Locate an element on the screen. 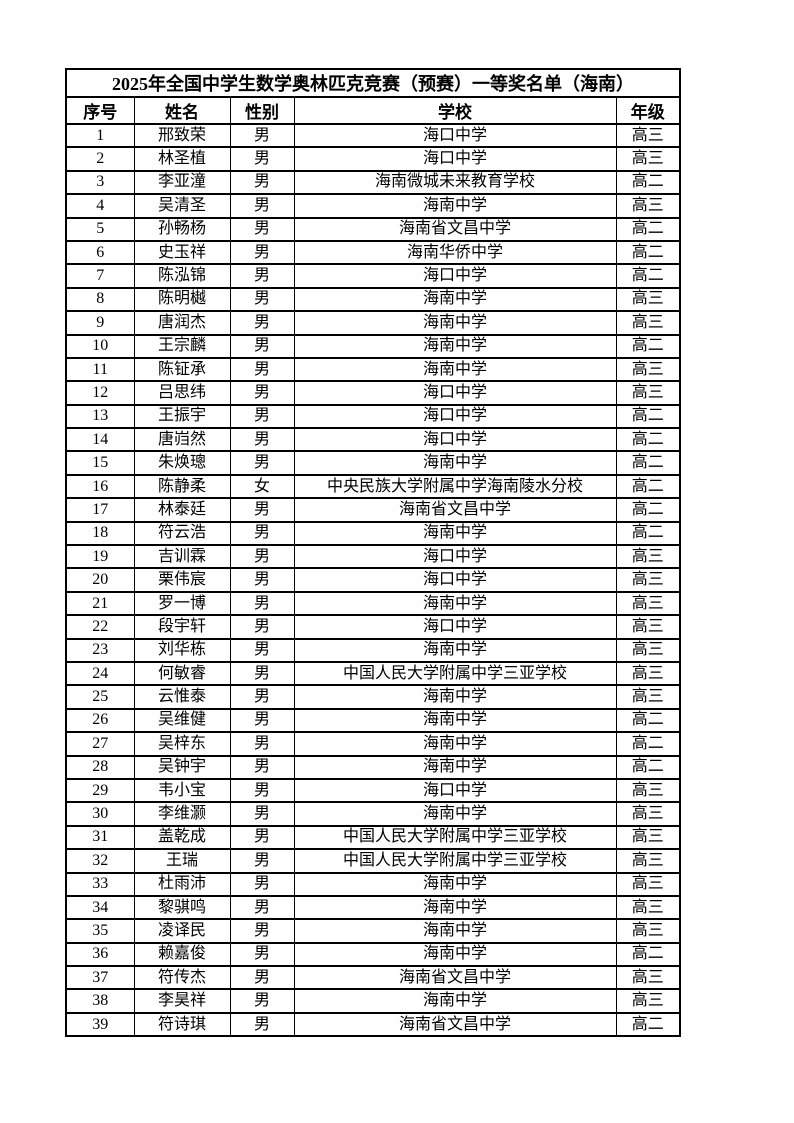 Image resolution: width=794 pixels, height=1123 pixels. table-cell-index: 8 is located at coordinates (100, 299).